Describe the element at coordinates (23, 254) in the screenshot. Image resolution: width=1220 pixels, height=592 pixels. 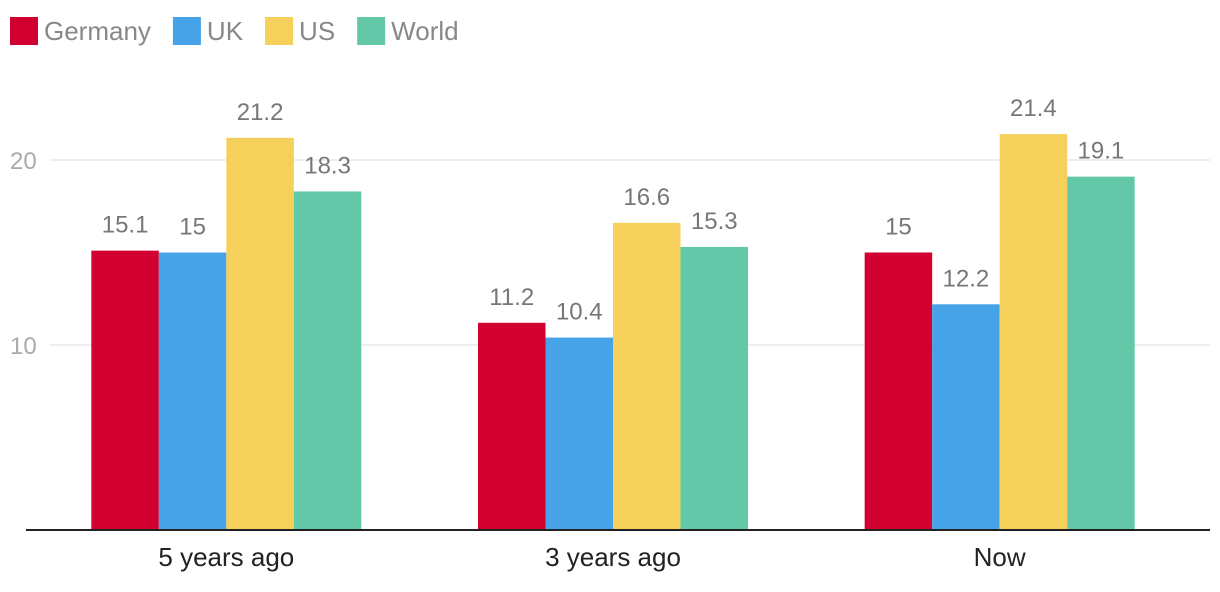
I see `y-axis-ticks: 10 20` at that location.